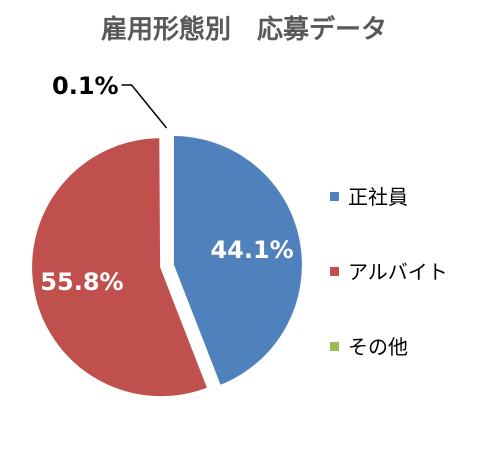  Describe the element at coordinates (398, 272) in the screenshot. I see `legend-label-2: アルバイト` at that location.